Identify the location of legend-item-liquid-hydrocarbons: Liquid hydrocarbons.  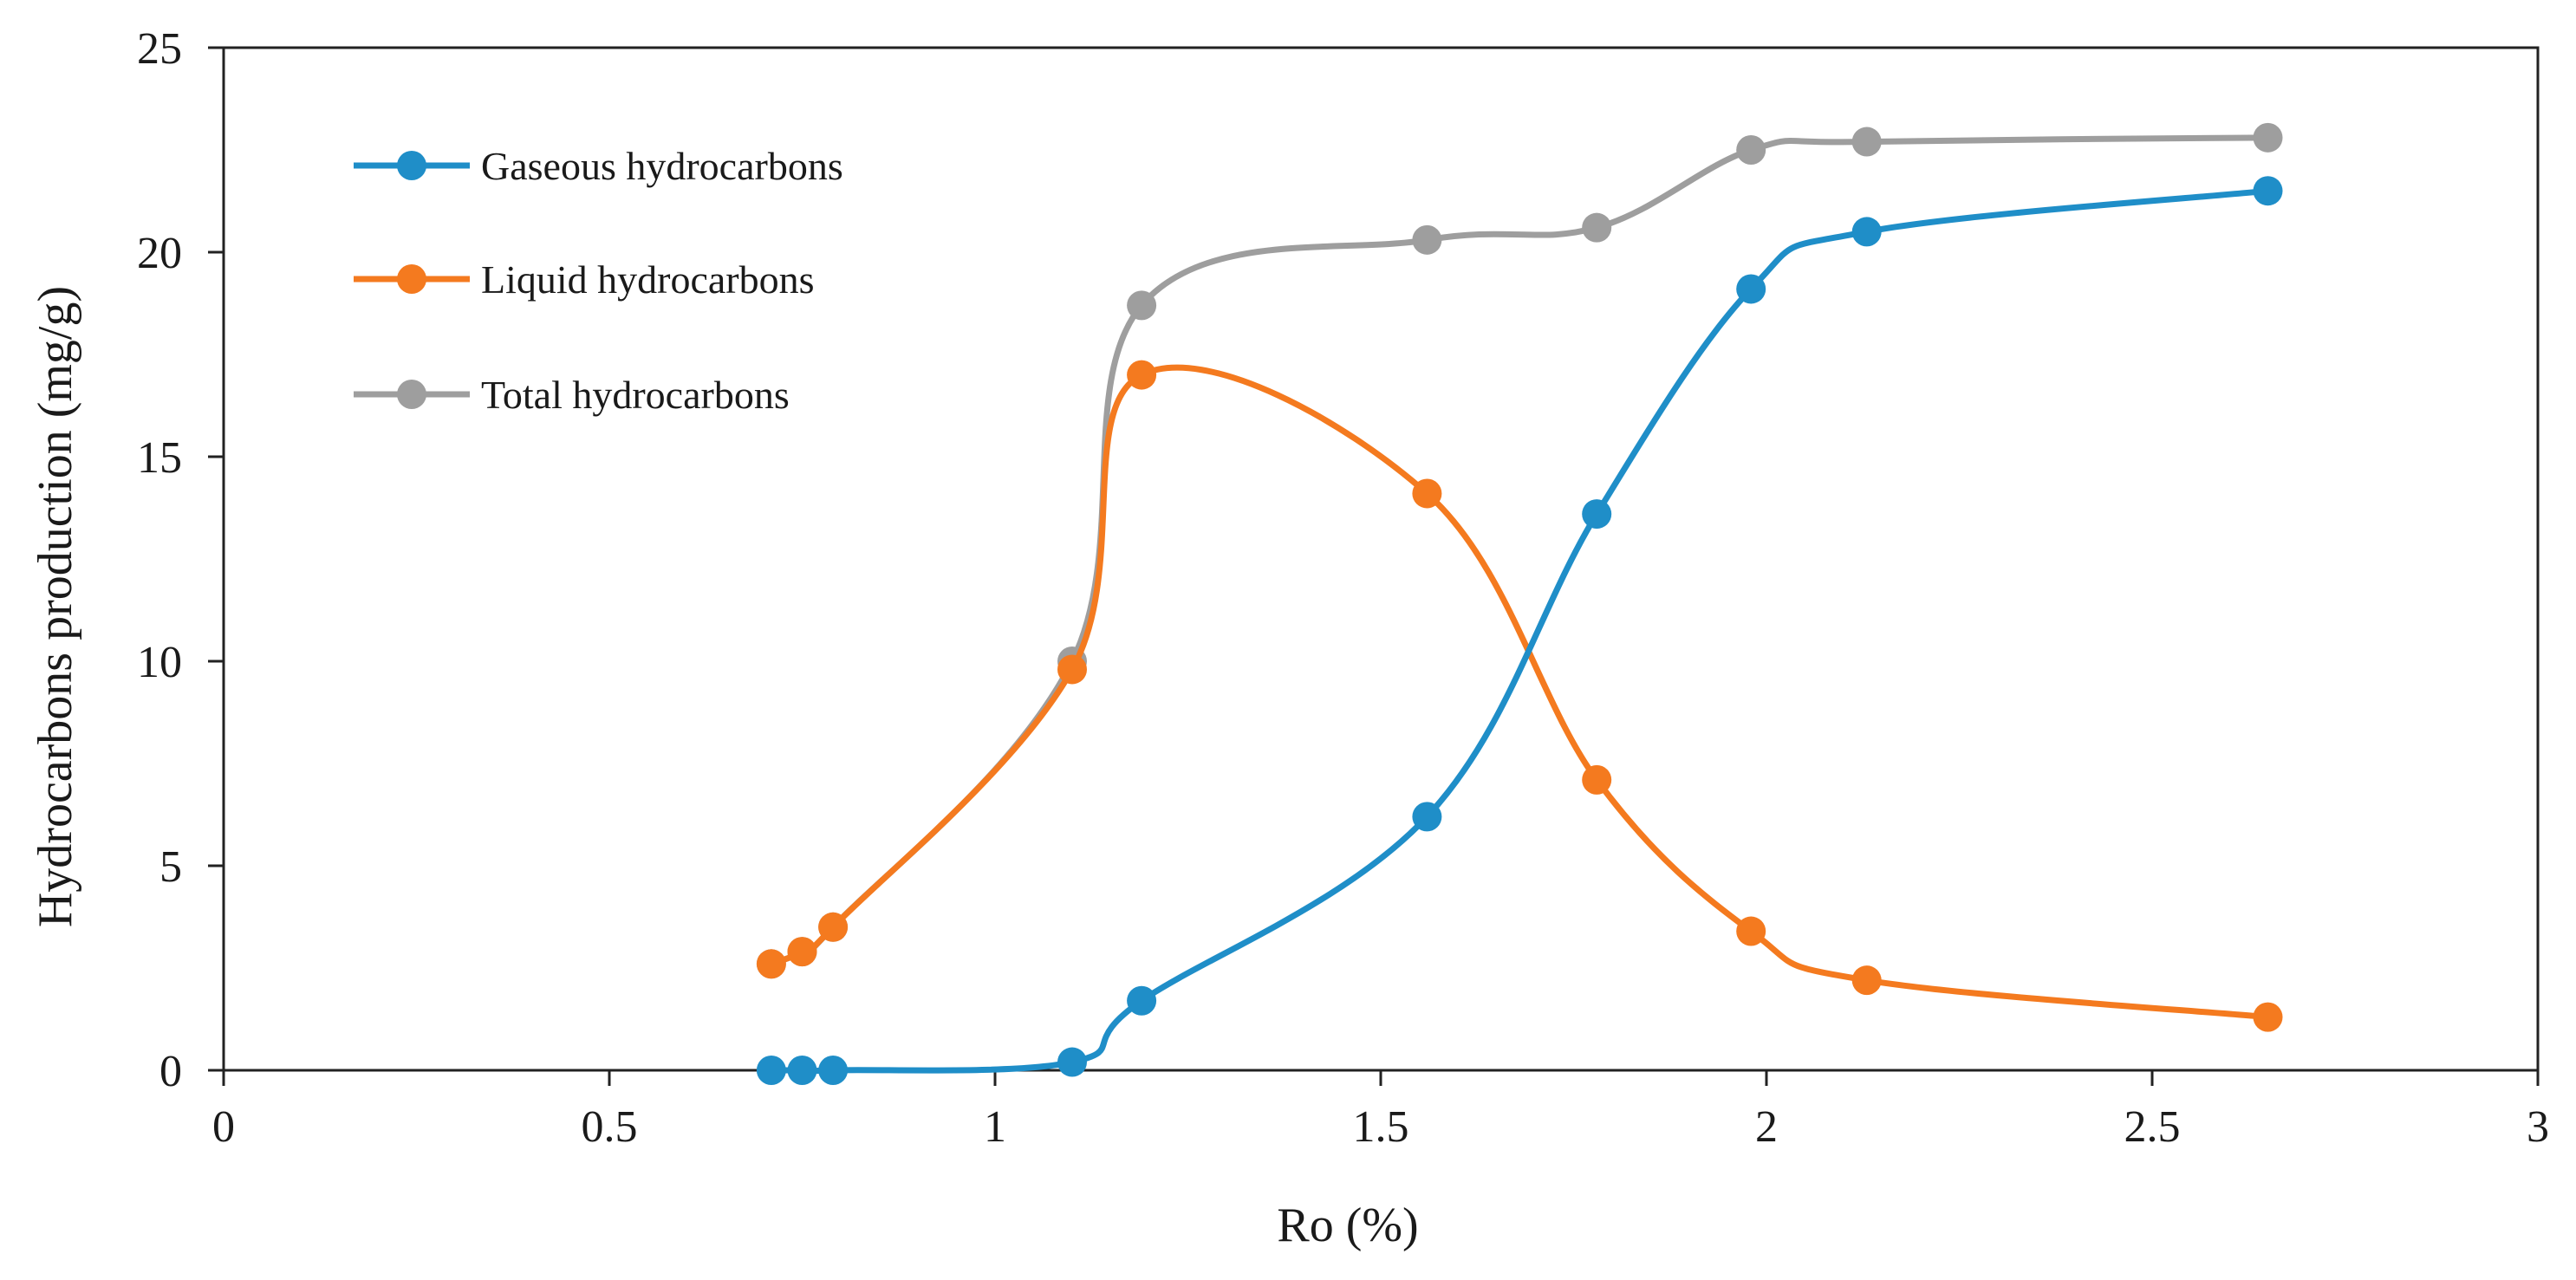
(584, 279).